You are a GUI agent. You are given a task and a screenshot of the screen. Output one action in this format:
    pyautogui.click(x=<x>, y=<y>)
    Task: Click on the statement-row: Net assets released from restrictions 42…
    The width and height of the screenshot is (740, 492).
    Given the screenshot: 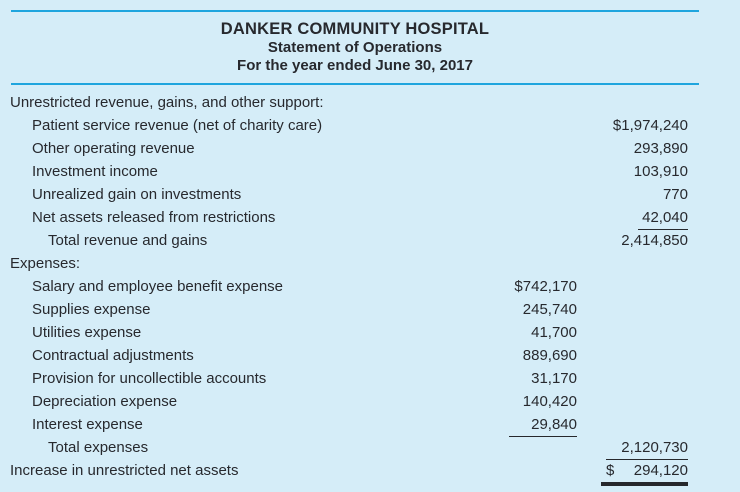 What is the action you would take?
    pyautogui.click(x=349, y=218)
    